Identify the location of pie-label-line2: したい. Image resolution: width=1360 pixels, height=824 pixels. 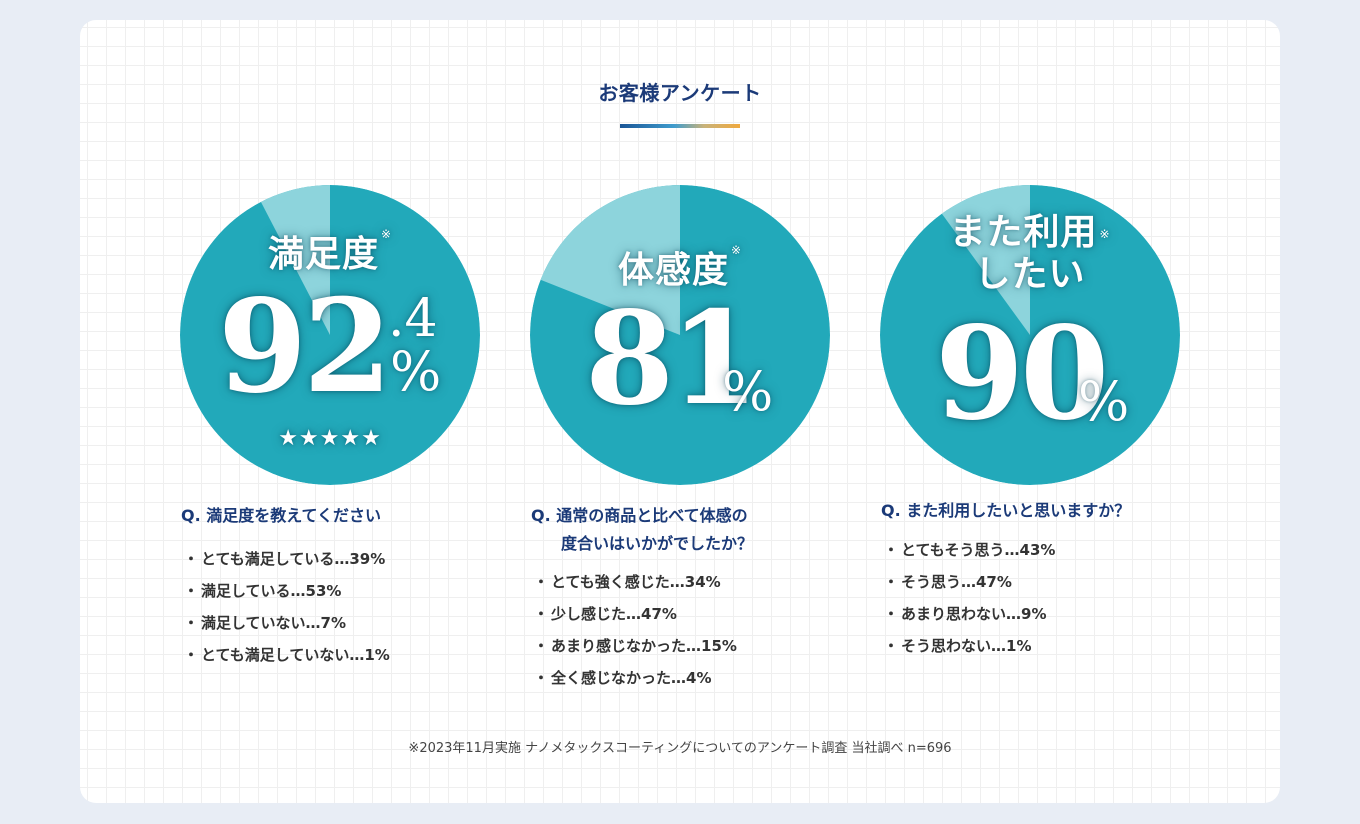
(1030, 274).